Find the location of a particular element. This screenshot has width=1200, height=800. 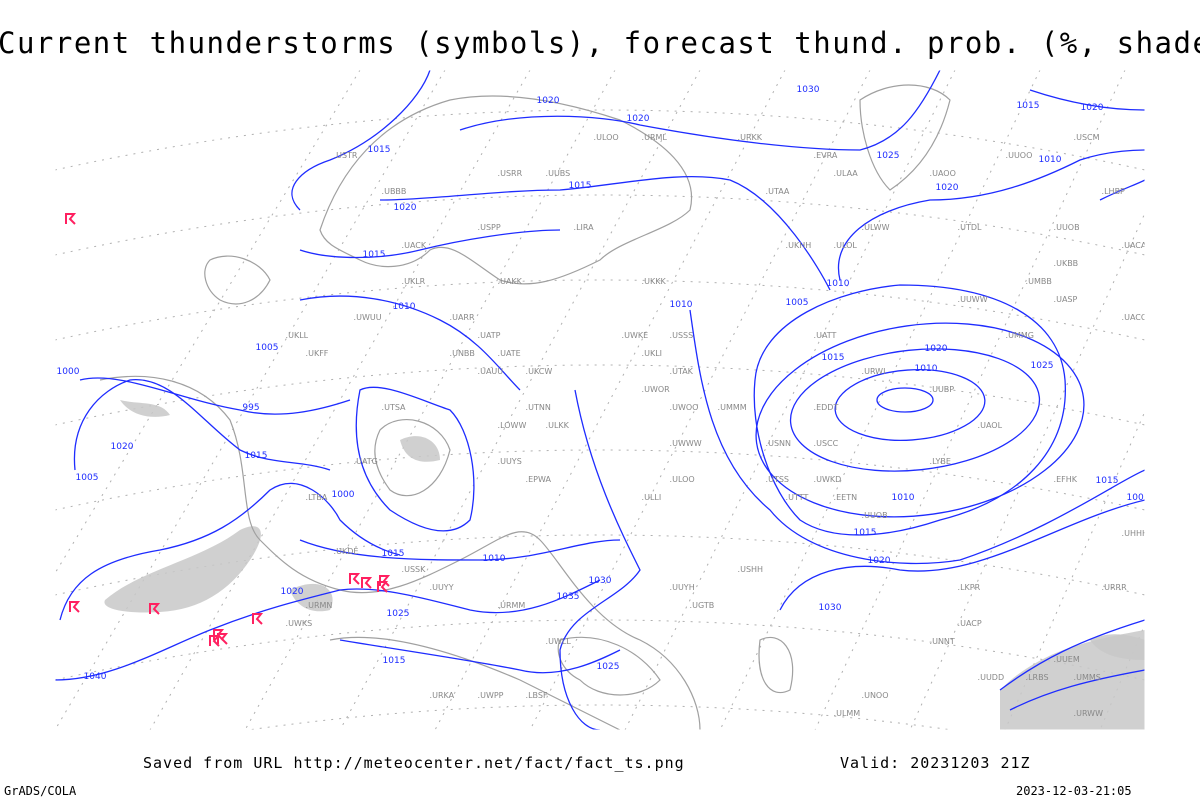

station-label: .UMMS is located at coordinates (1087, 677).